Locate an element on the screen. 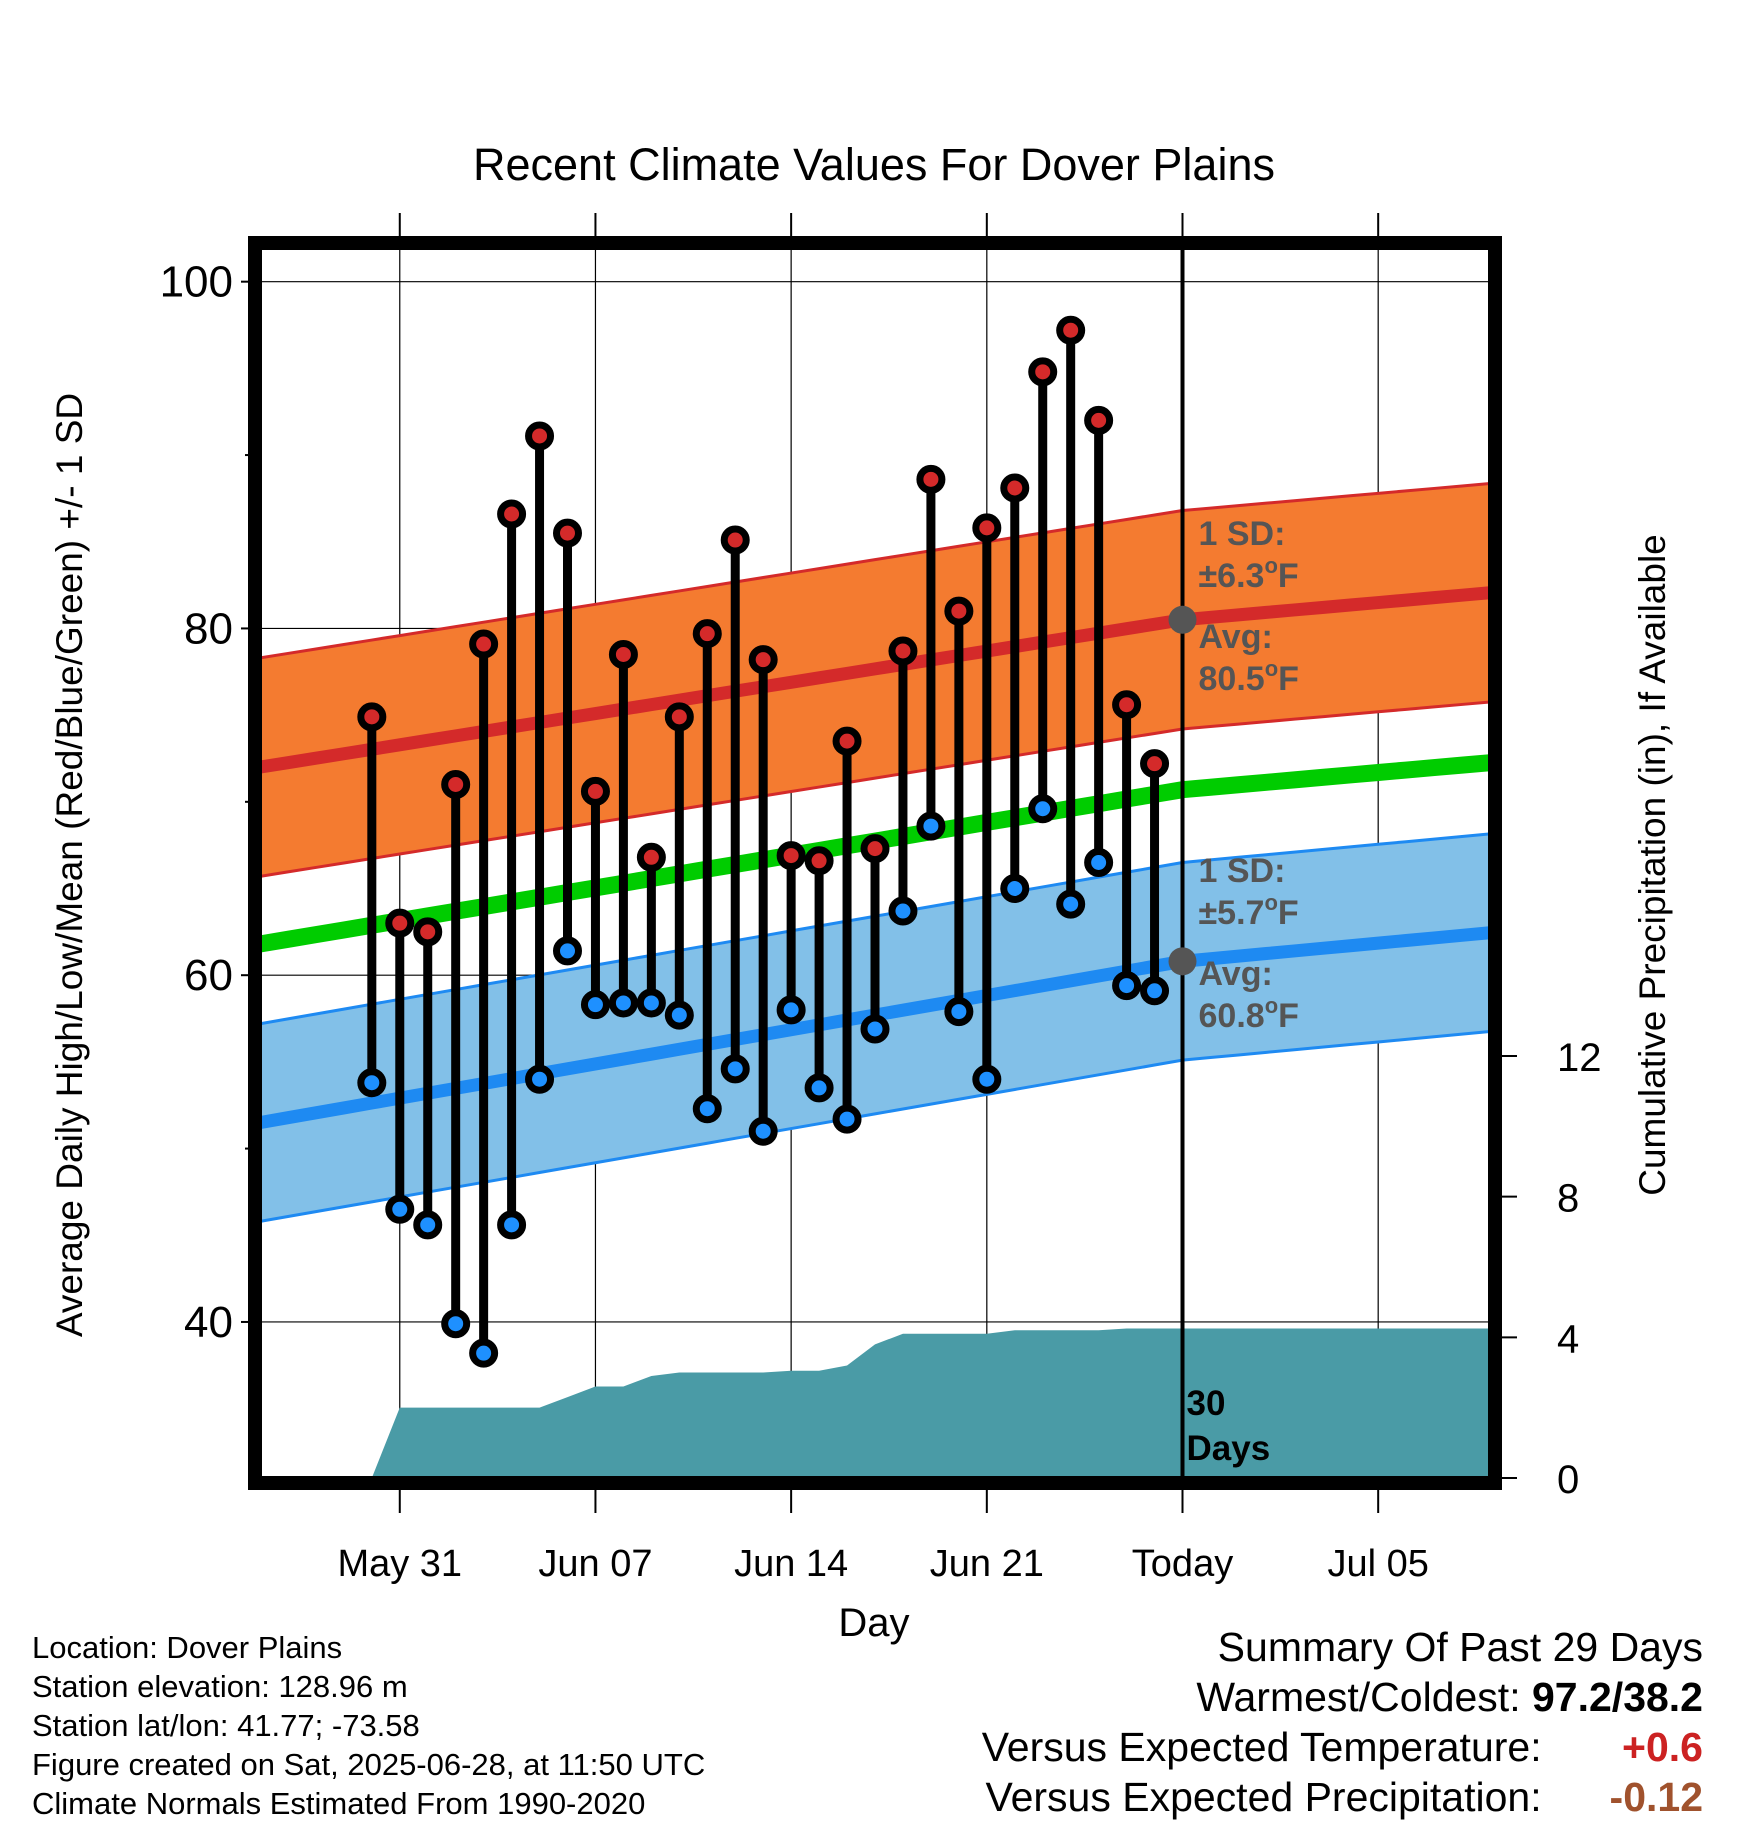  y-tick-label-40: 40 is located at coordinates (208, 1322).